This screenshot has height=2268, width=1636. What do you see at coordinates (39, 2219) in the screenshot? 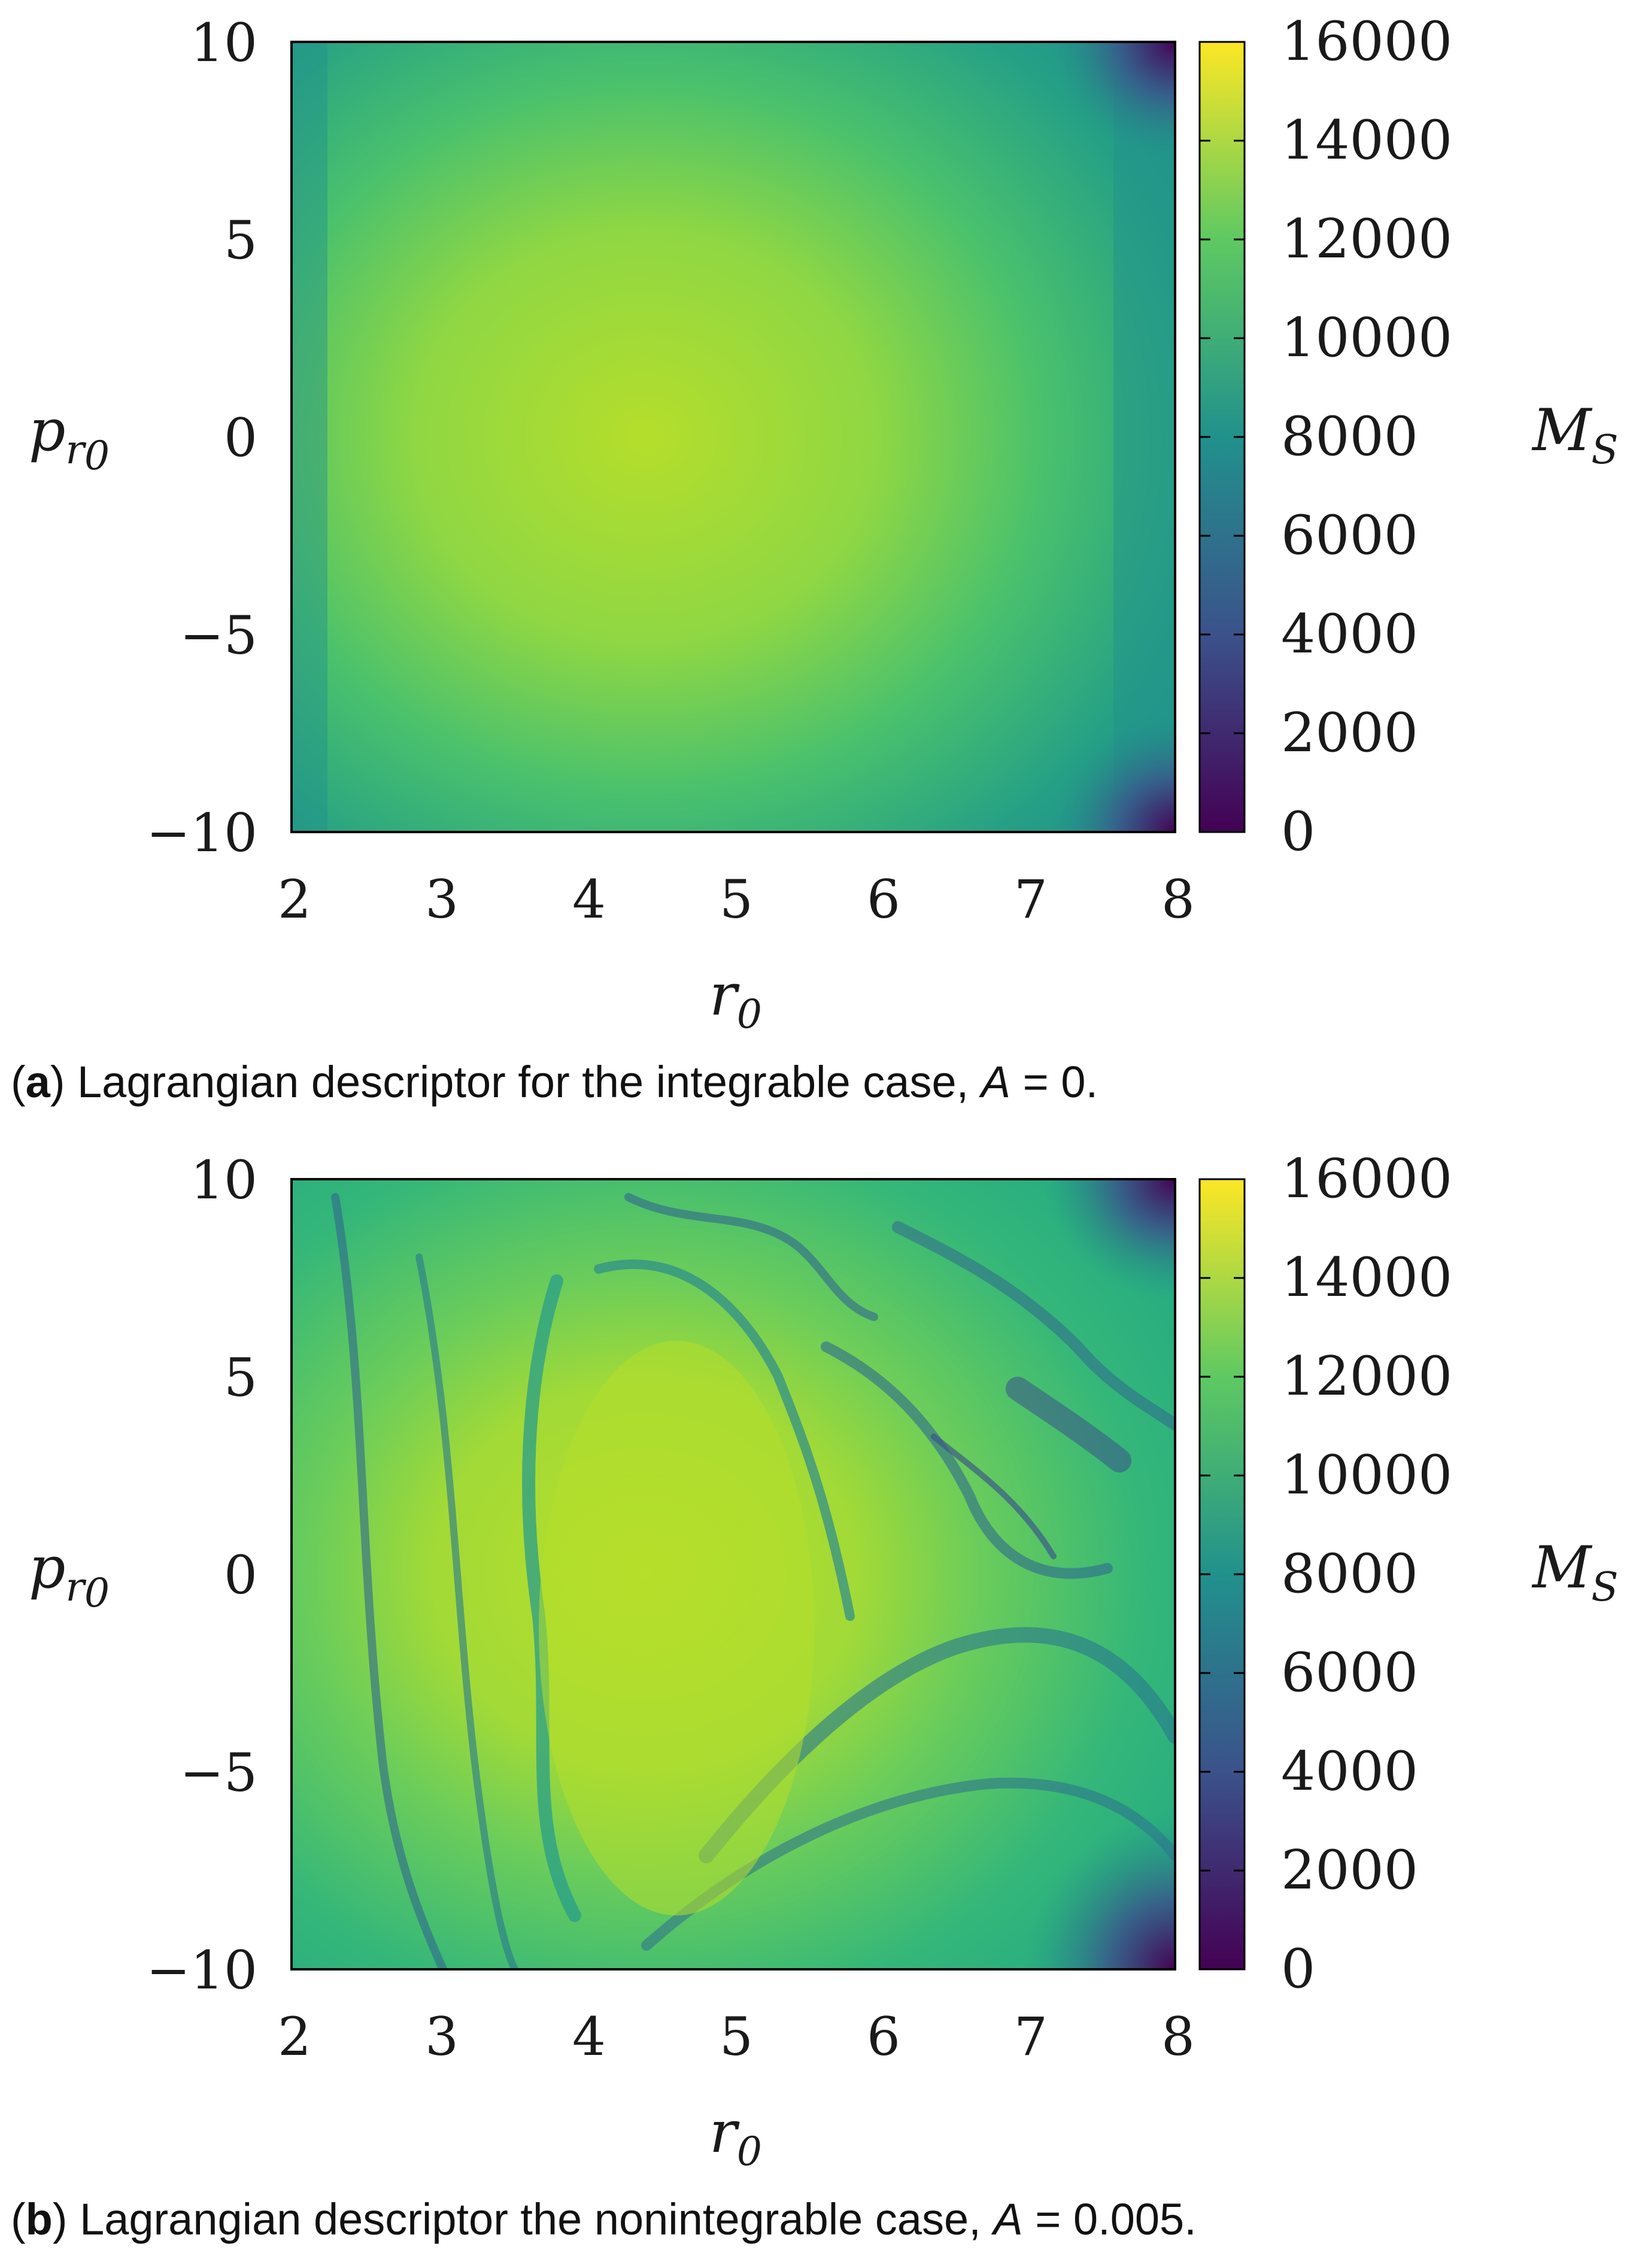
I see `caption-label: b` at bounding box center [39, 2219].